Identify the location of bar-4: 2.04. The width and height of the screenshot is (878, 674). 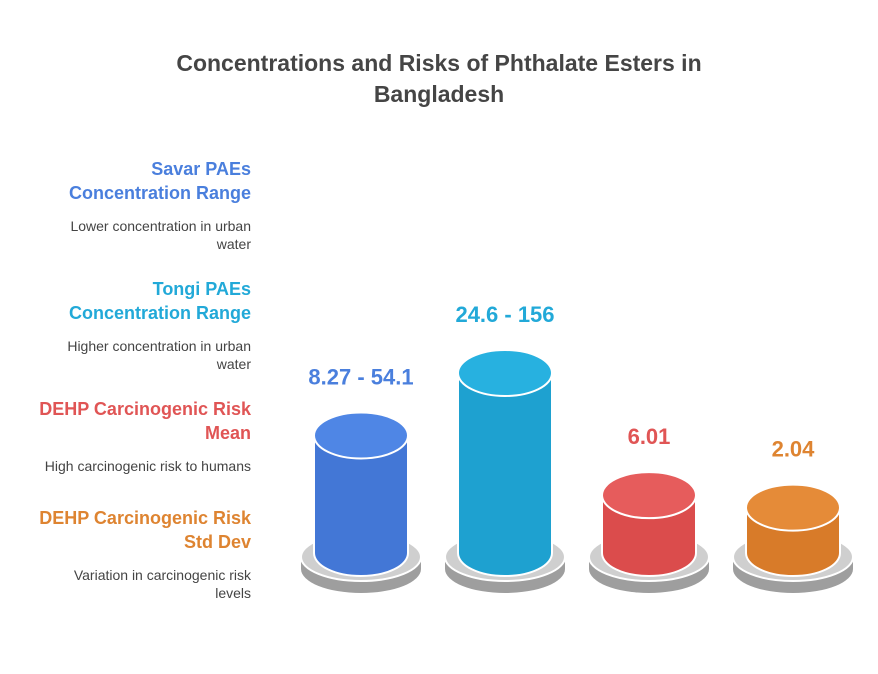
(793, 515).